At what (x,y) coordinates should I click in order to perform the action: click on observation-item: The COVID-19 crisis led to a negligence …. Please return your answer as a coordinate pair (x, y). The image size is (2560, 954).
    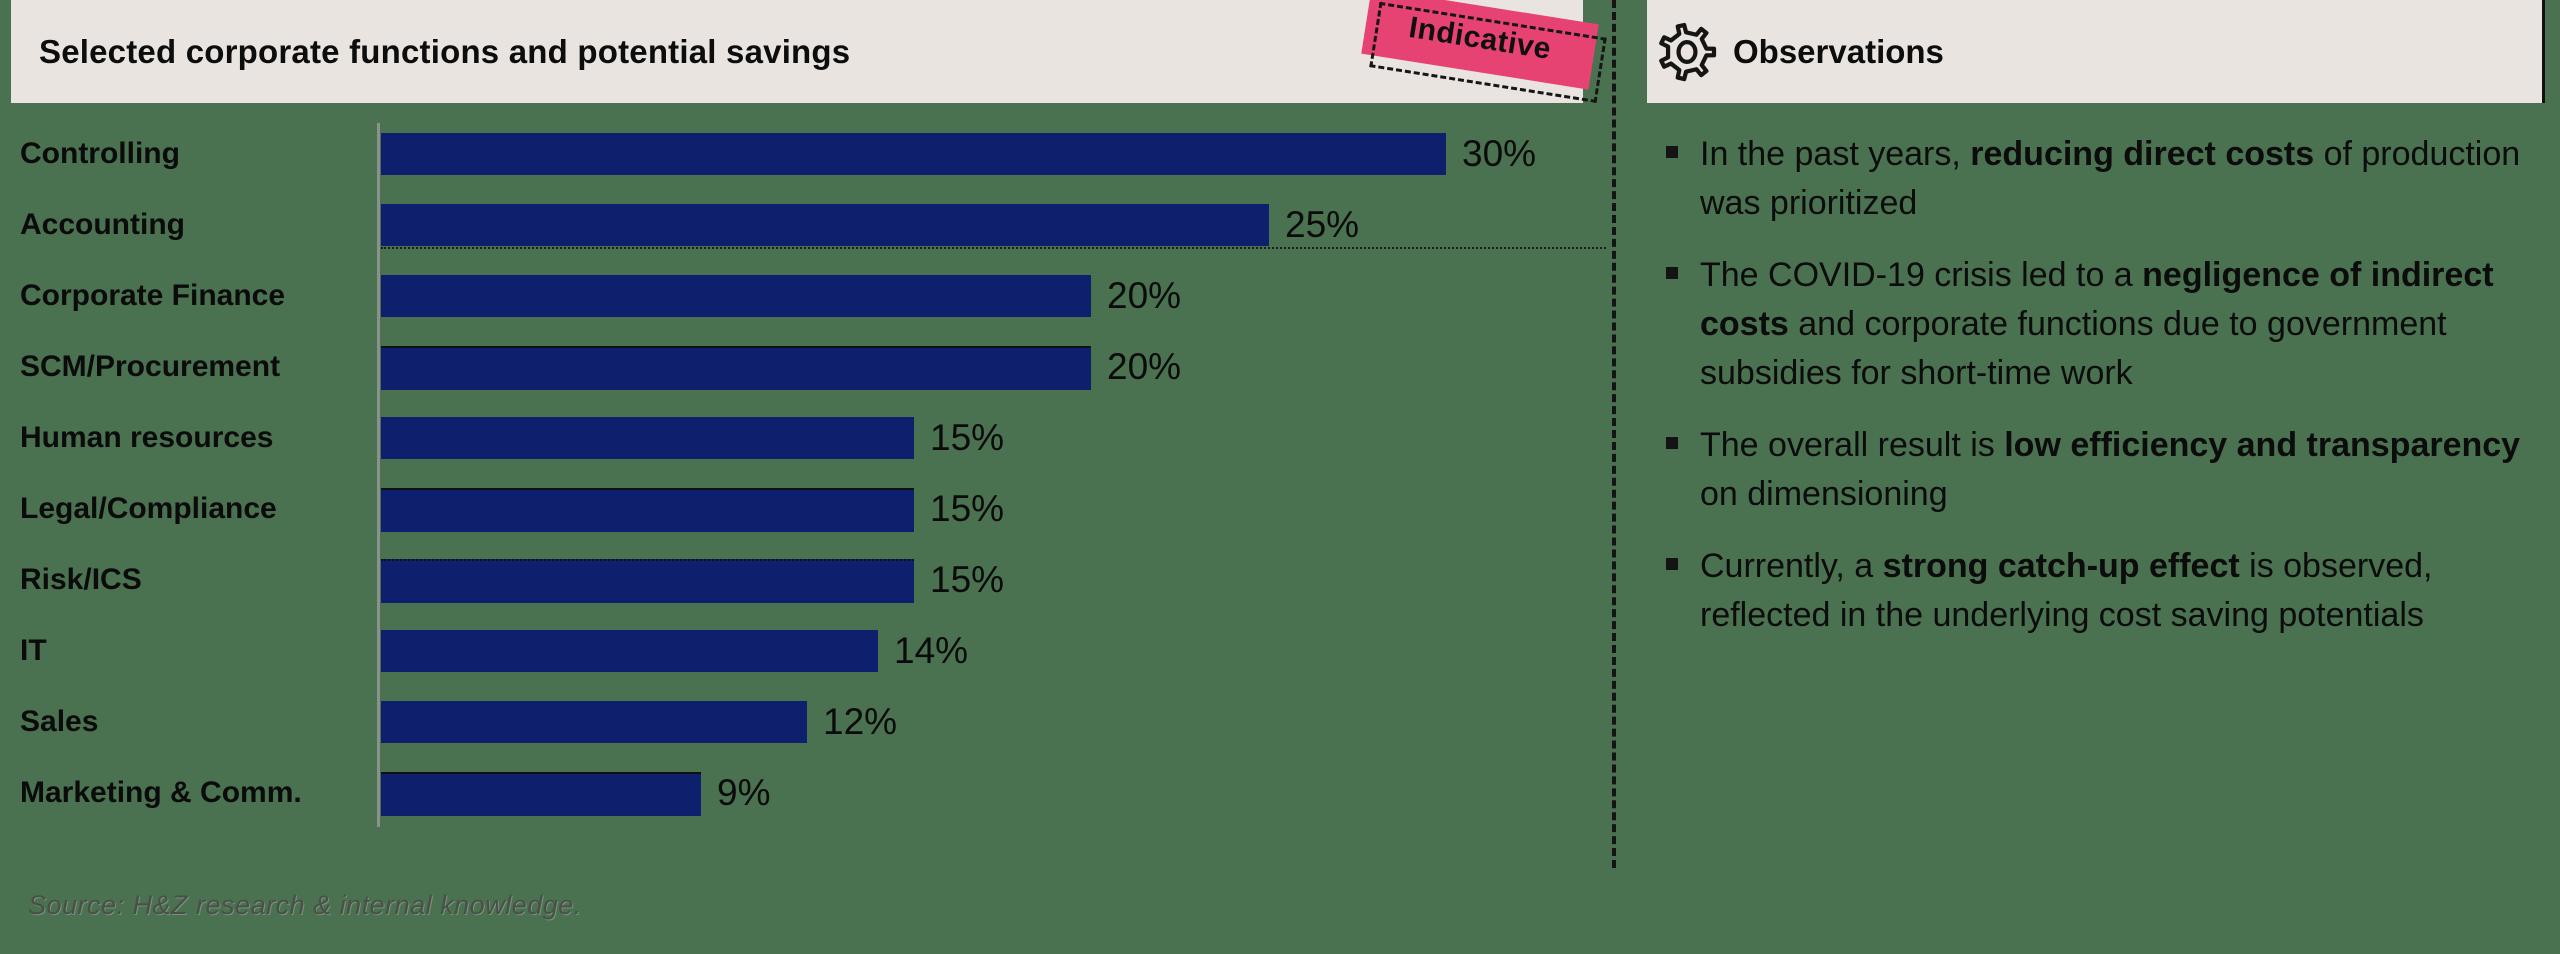
    Looking at the image, I should click on (2105, 324).